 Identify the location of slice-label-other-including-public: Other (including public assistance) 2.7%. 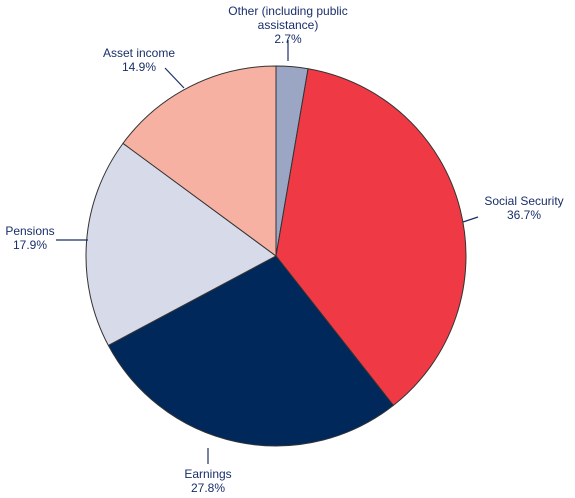
(287, 25).